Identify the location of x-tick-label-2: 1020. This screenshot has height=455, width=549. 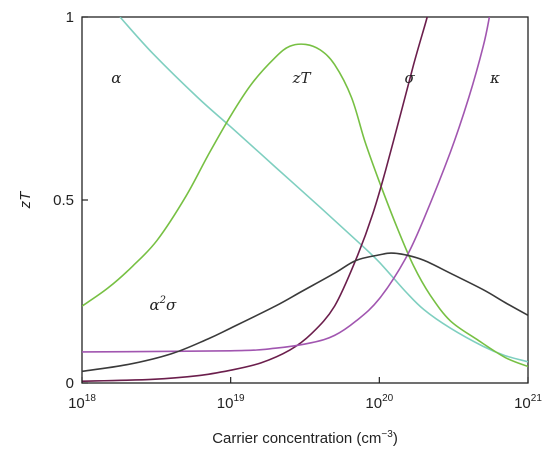
(379, 402).